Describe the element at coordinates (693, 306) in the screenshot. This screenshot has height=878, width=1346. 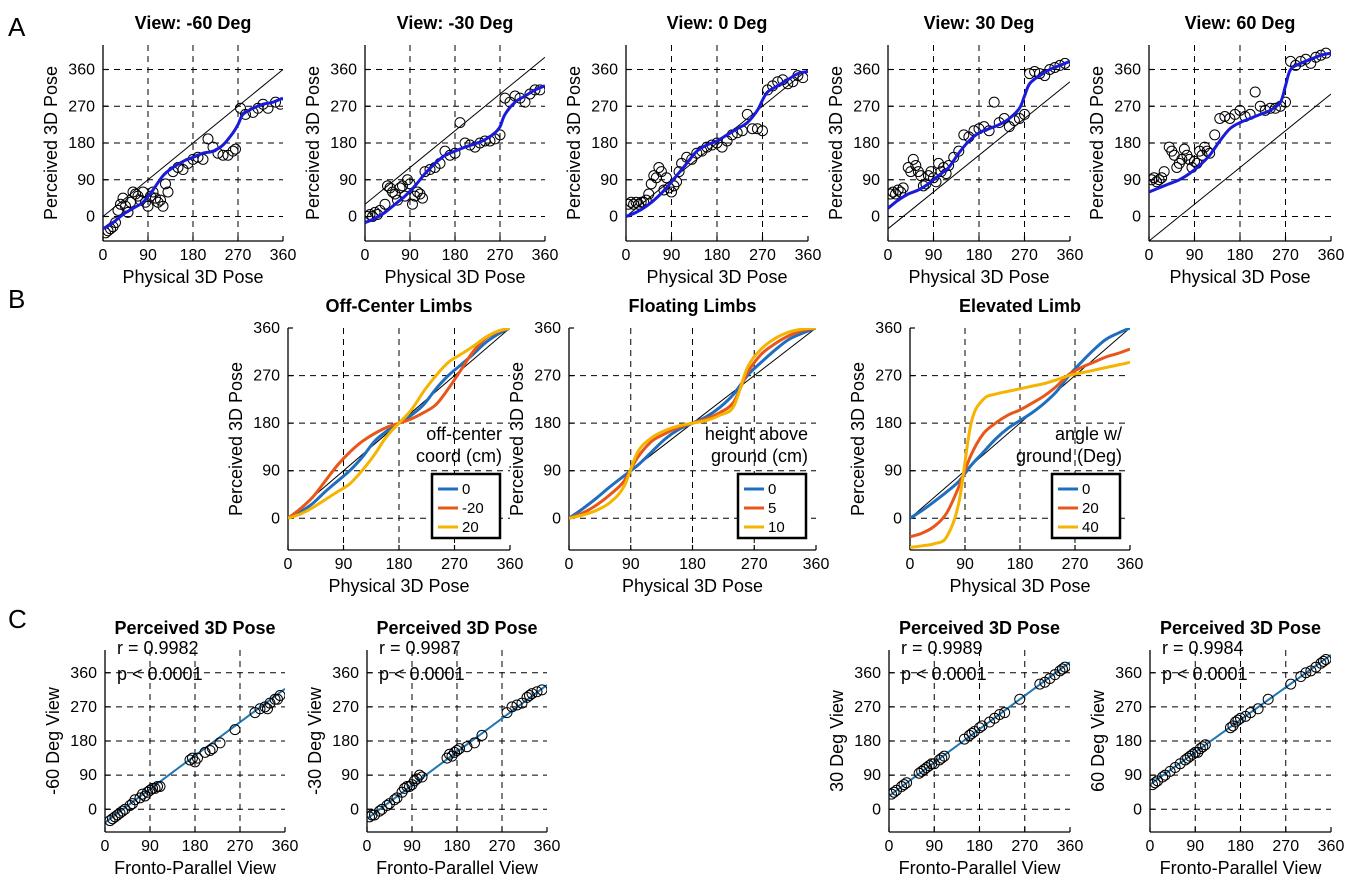
I see `chart-title: Floating Limbs` at that location.